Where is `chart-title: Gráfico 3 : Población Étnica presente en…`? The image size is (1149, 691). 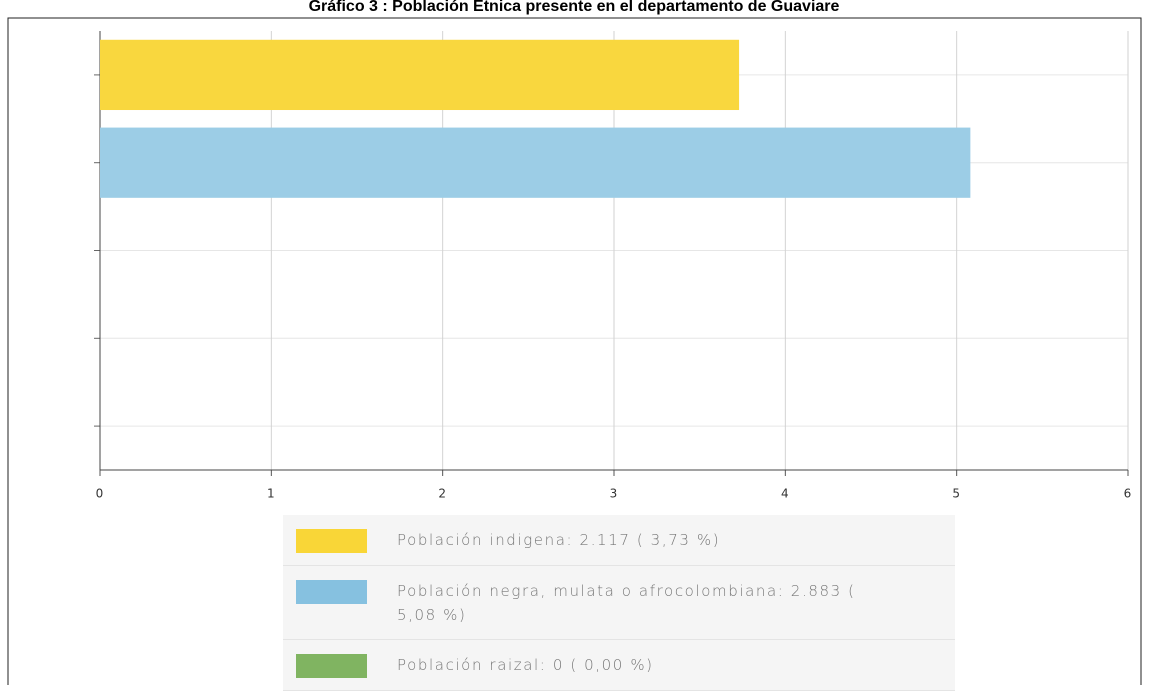 chart-title: Gráfico 3 : Población Étnica presente en… is located at coordinates (574, 7).